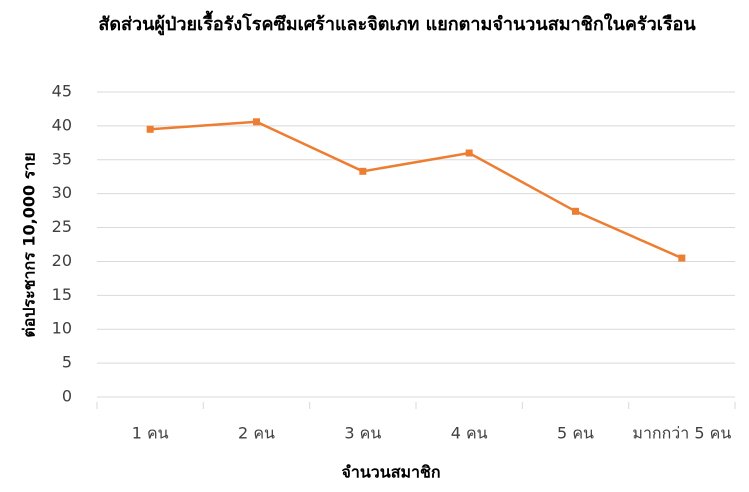 The width and height of the screenshot is (749, 492). What do you see at coordinates (29, 244) in the screenshot?
I see `y-axis-title: ต่อประชากร 10,000 ราย` at bounding box center [29, 244].